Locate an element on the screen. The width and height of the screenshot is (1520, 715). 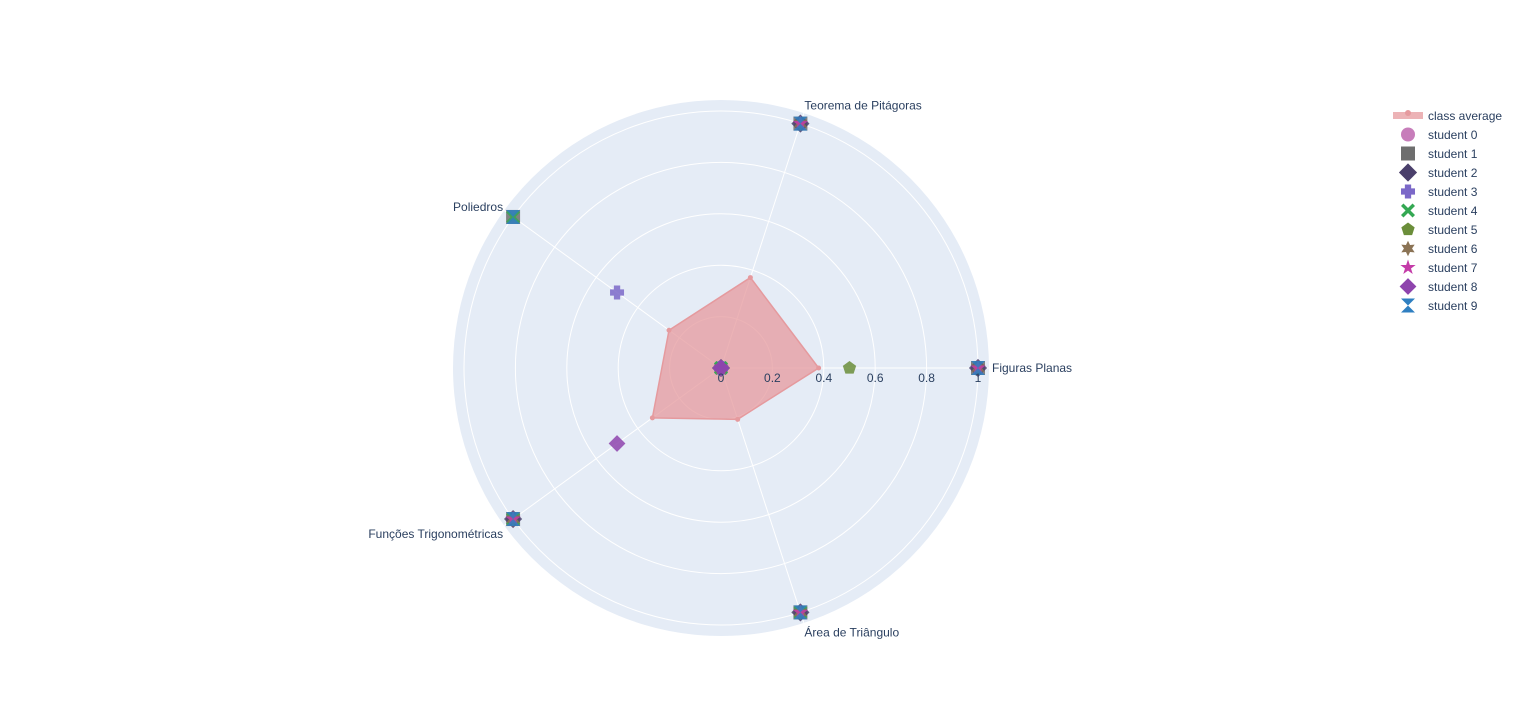
legend-item: student 9 is located at coordinates (1447, 305).